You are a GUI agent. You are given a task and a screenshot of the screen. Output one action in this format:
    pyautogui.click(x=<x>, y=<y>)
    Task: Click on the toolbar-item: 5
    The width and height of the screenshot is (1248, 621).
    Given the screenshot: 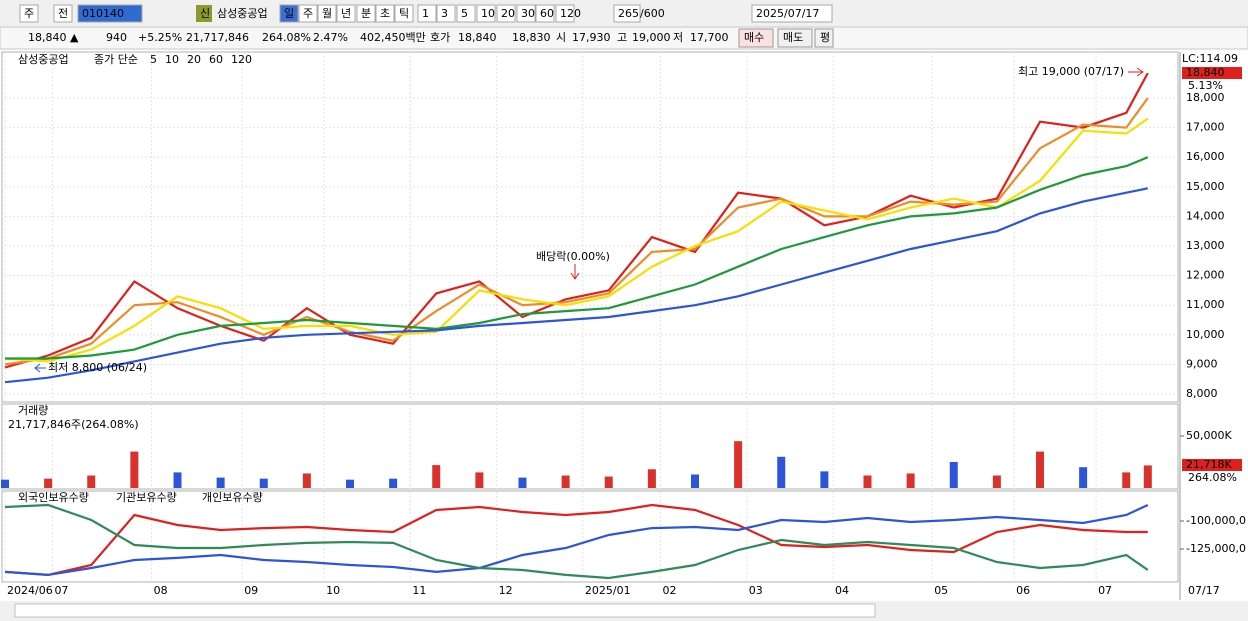 What is the action you would take?
    pyautogui.click(x=464, y=13)
    